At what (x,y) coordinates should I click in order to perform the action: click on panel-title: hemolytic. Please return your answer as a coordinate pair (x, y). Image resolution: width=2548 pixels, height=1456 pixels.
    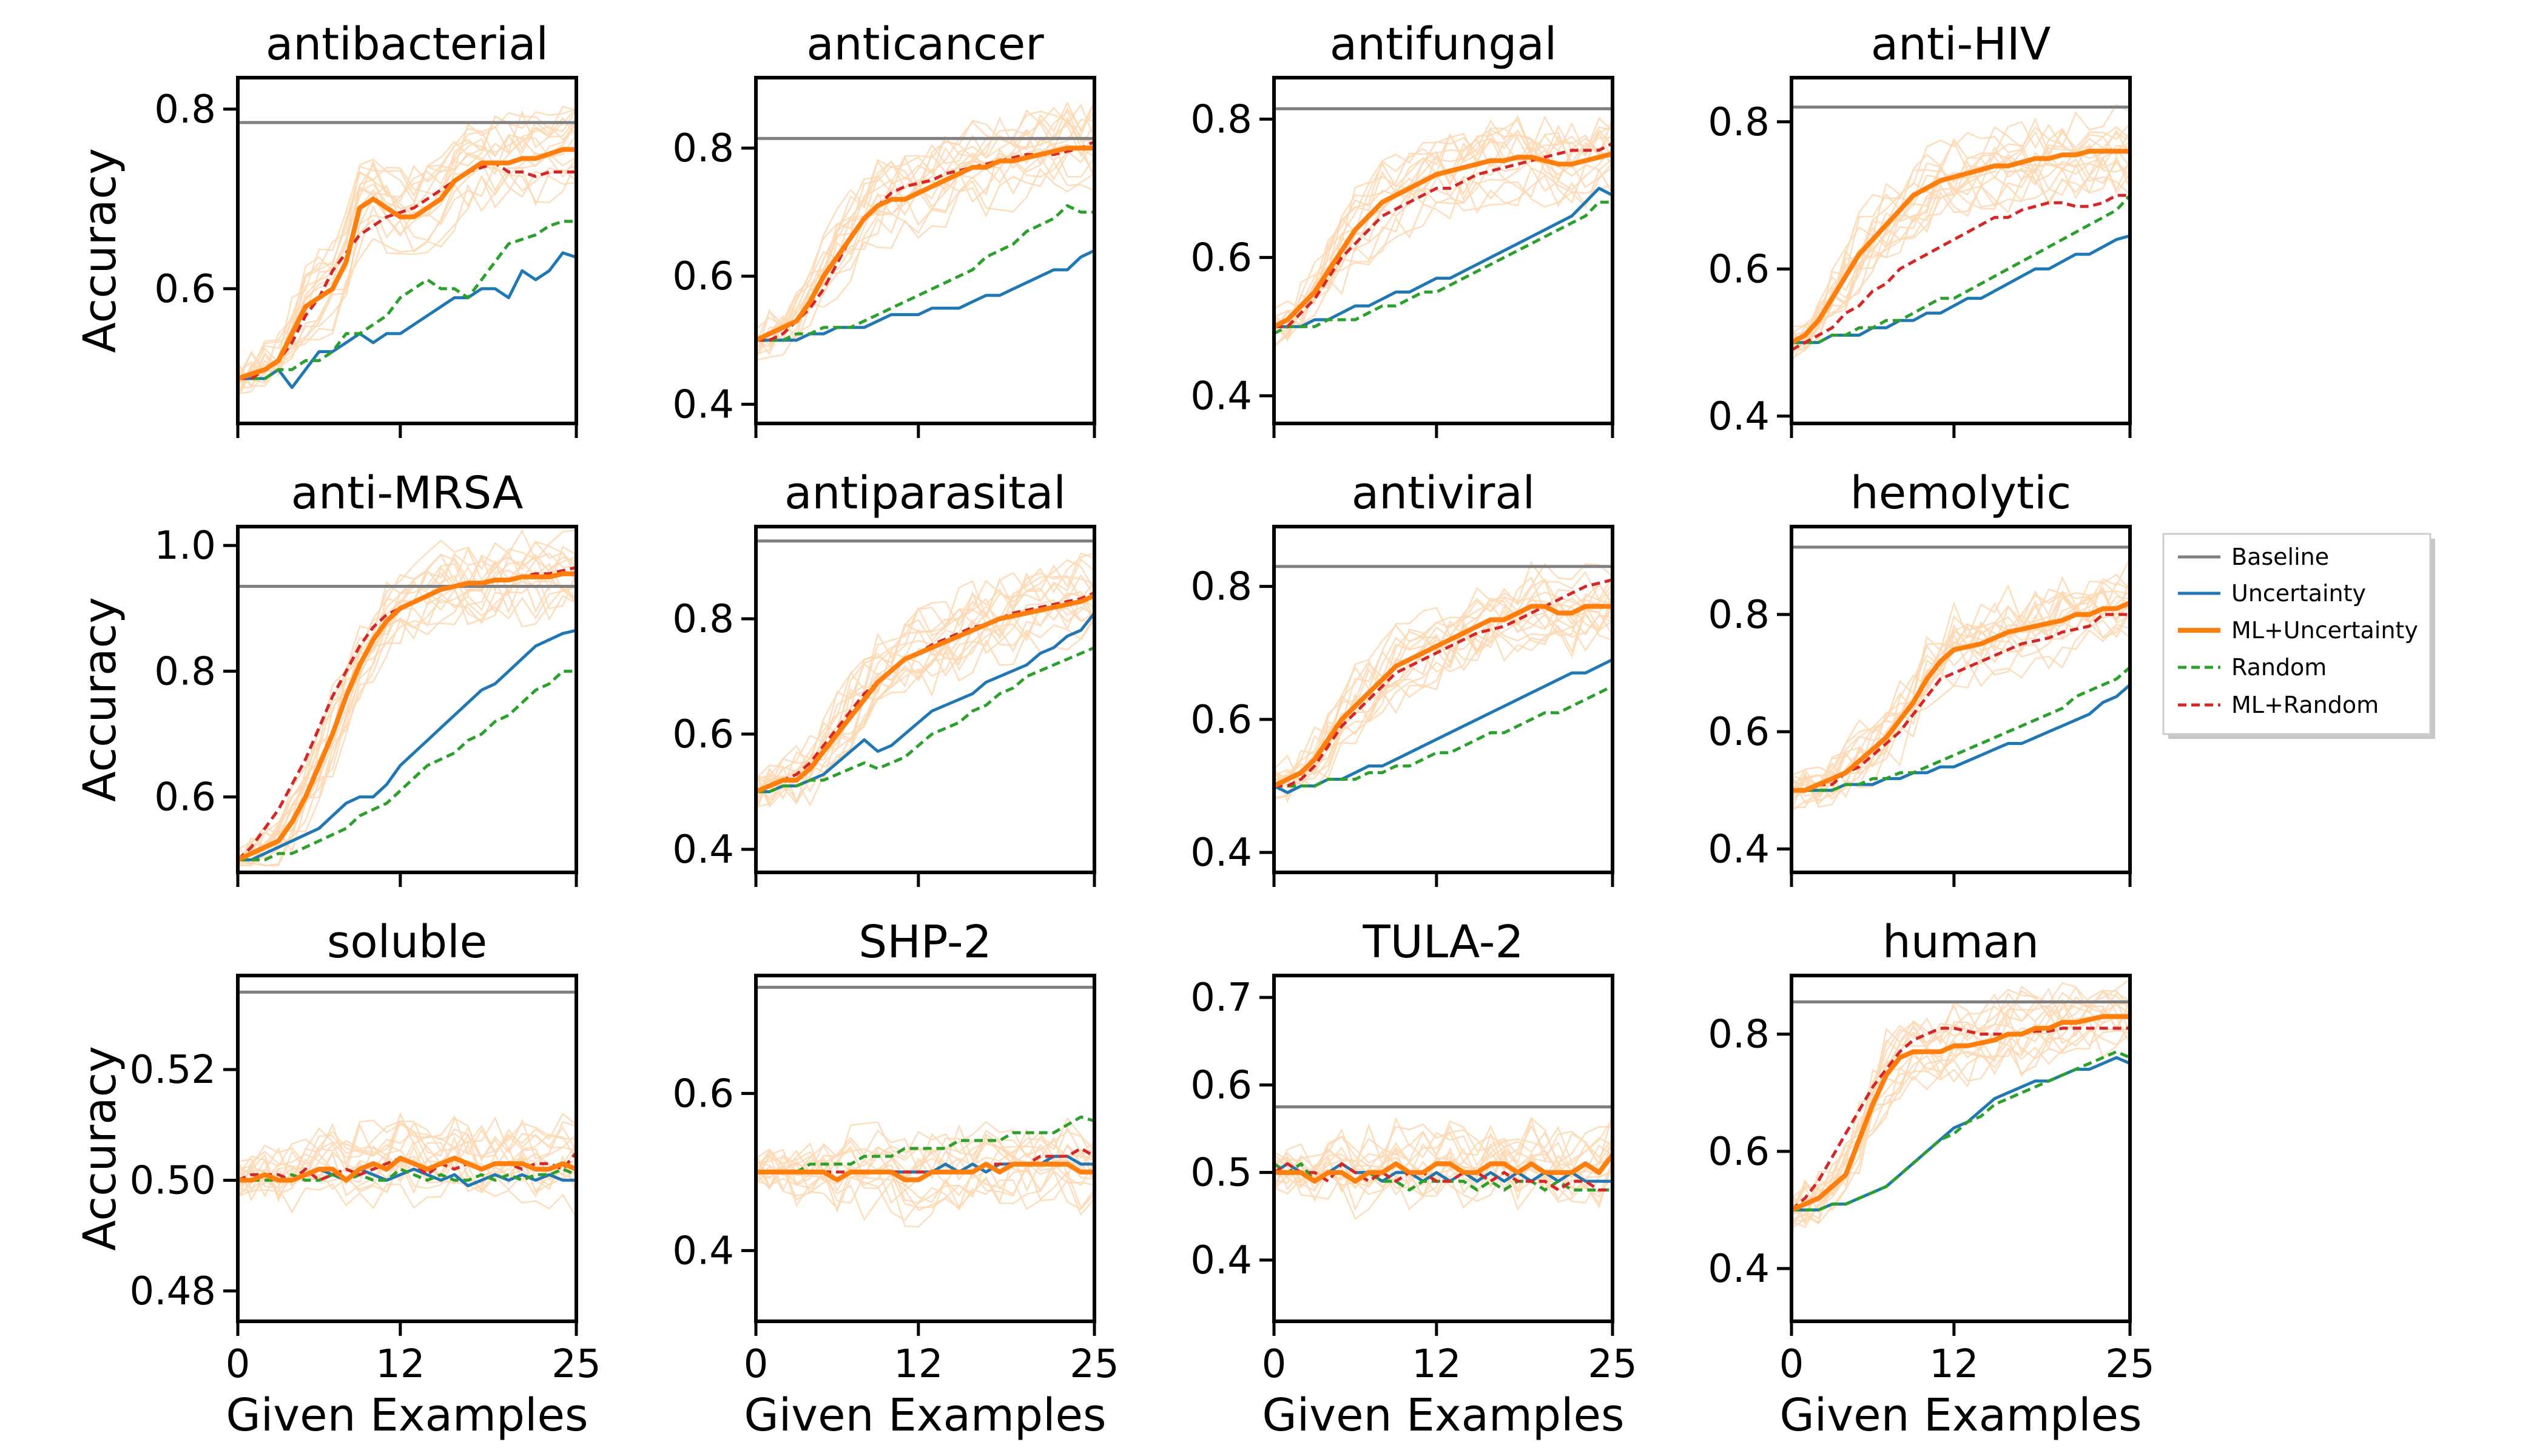
    Looking at the image, I should click on (1960, 493).